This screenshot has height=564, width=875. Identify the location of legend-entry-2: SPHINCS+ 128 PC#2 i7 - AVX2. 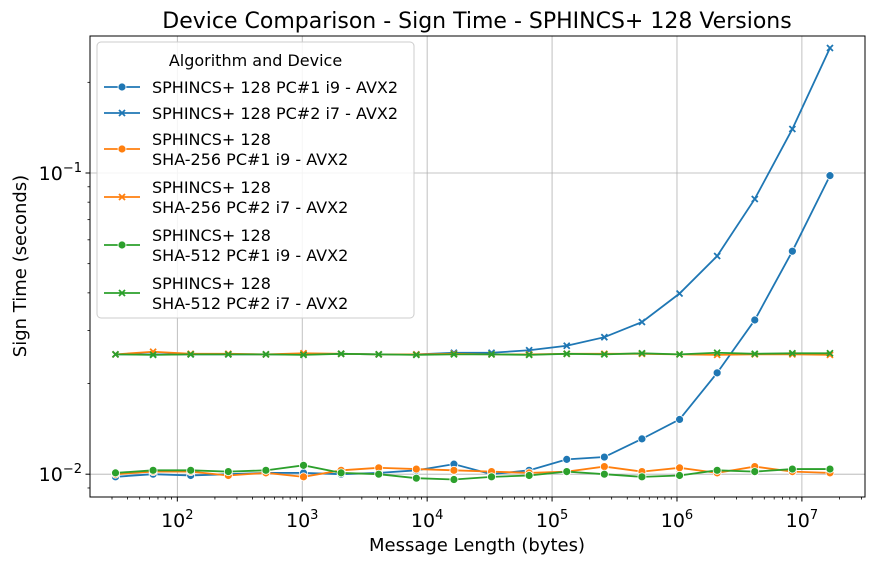
(251, 113).